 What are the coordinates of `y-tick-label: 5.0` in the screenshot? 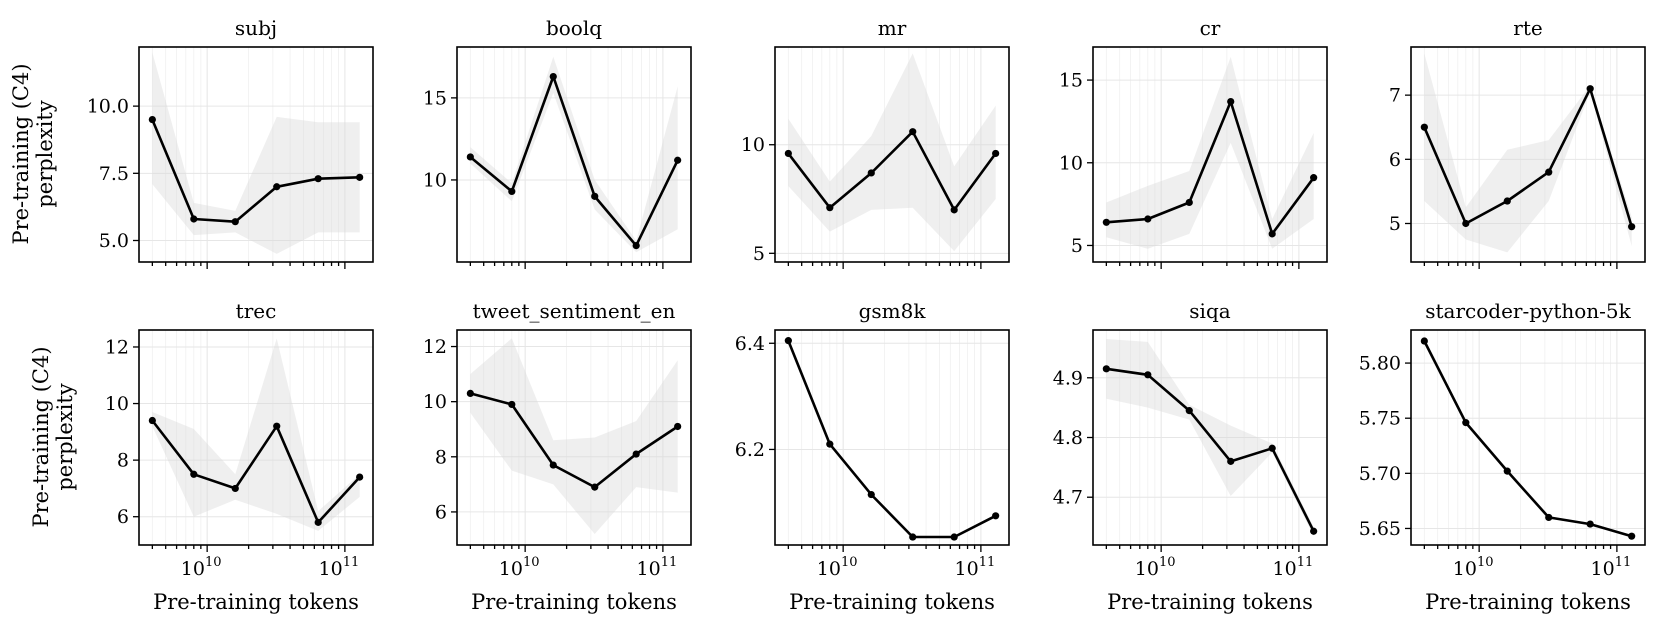 It's located at (114, 241).